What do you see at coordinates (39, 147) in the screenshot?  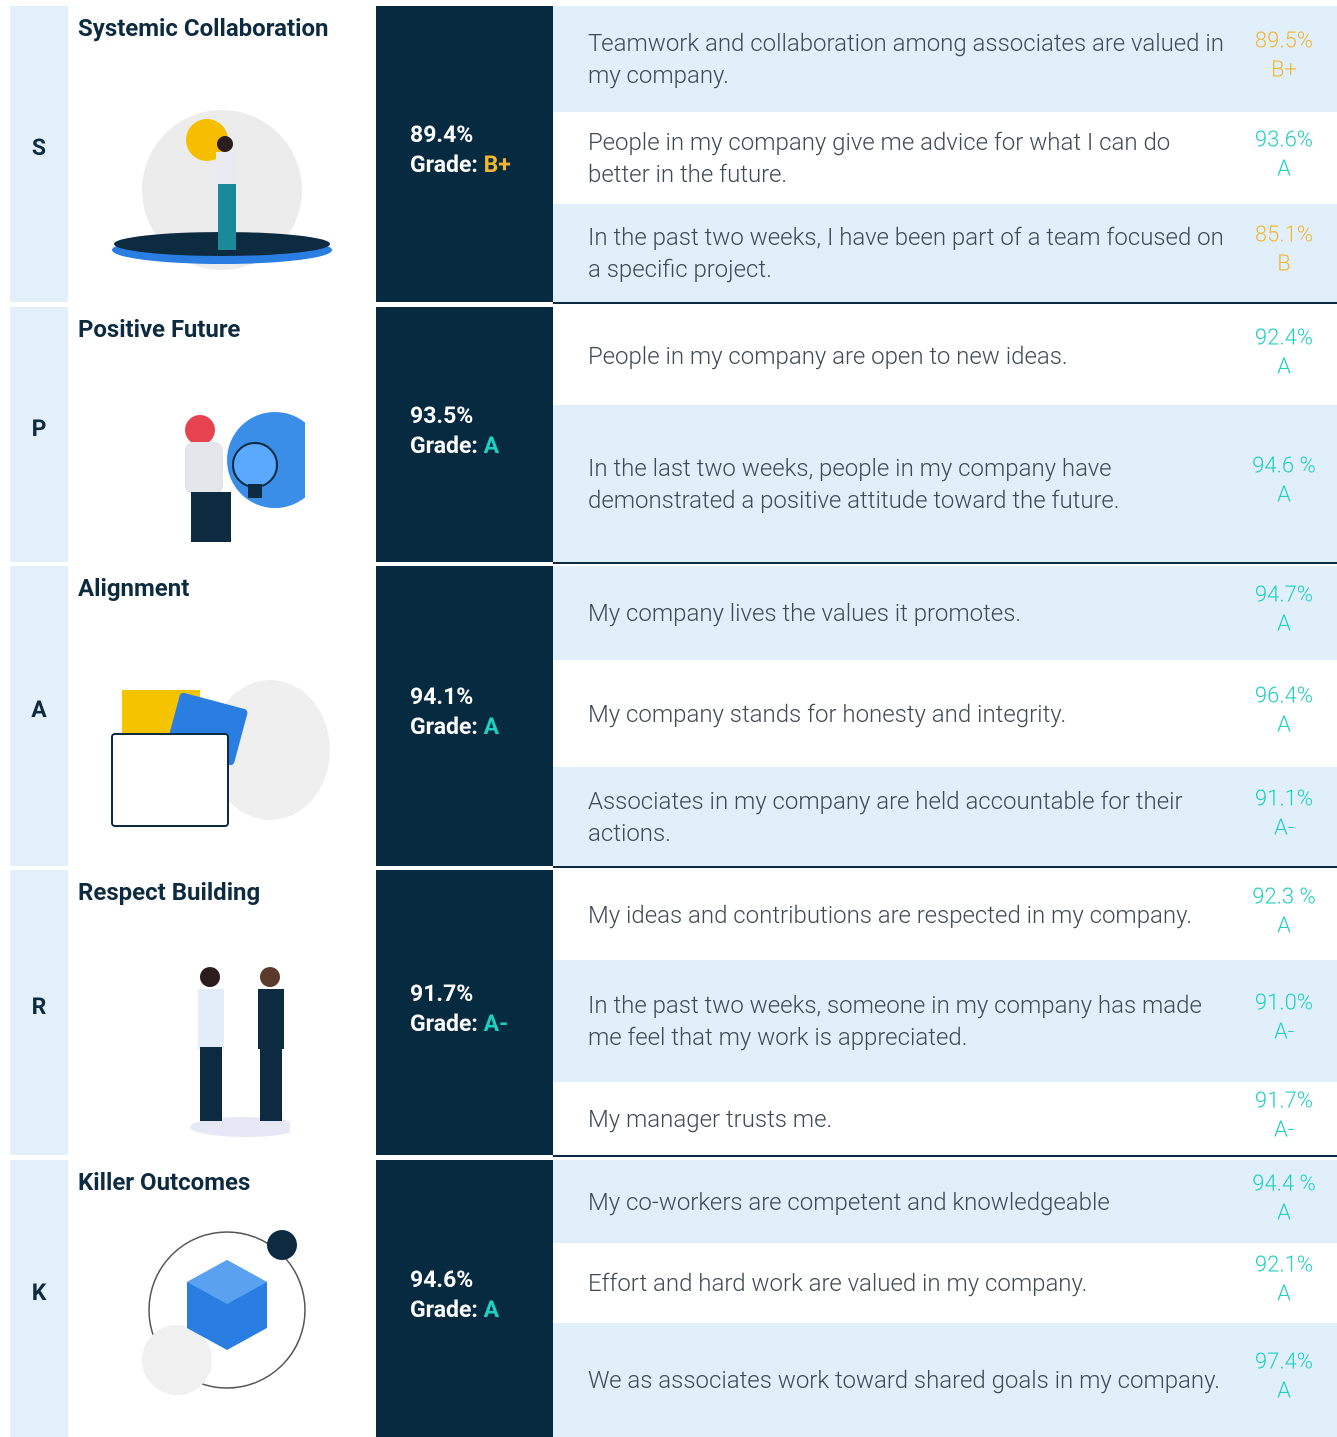 I see `section-letter: S` at bounding box center [39, 147].